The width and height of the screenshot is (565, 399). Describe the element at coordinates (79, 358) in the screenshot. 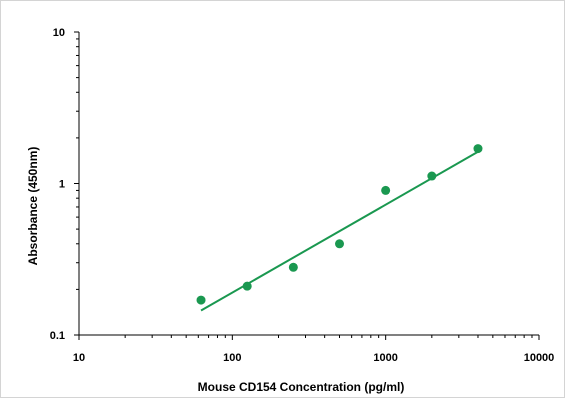

I see `x-tick-label: 10` at that location.